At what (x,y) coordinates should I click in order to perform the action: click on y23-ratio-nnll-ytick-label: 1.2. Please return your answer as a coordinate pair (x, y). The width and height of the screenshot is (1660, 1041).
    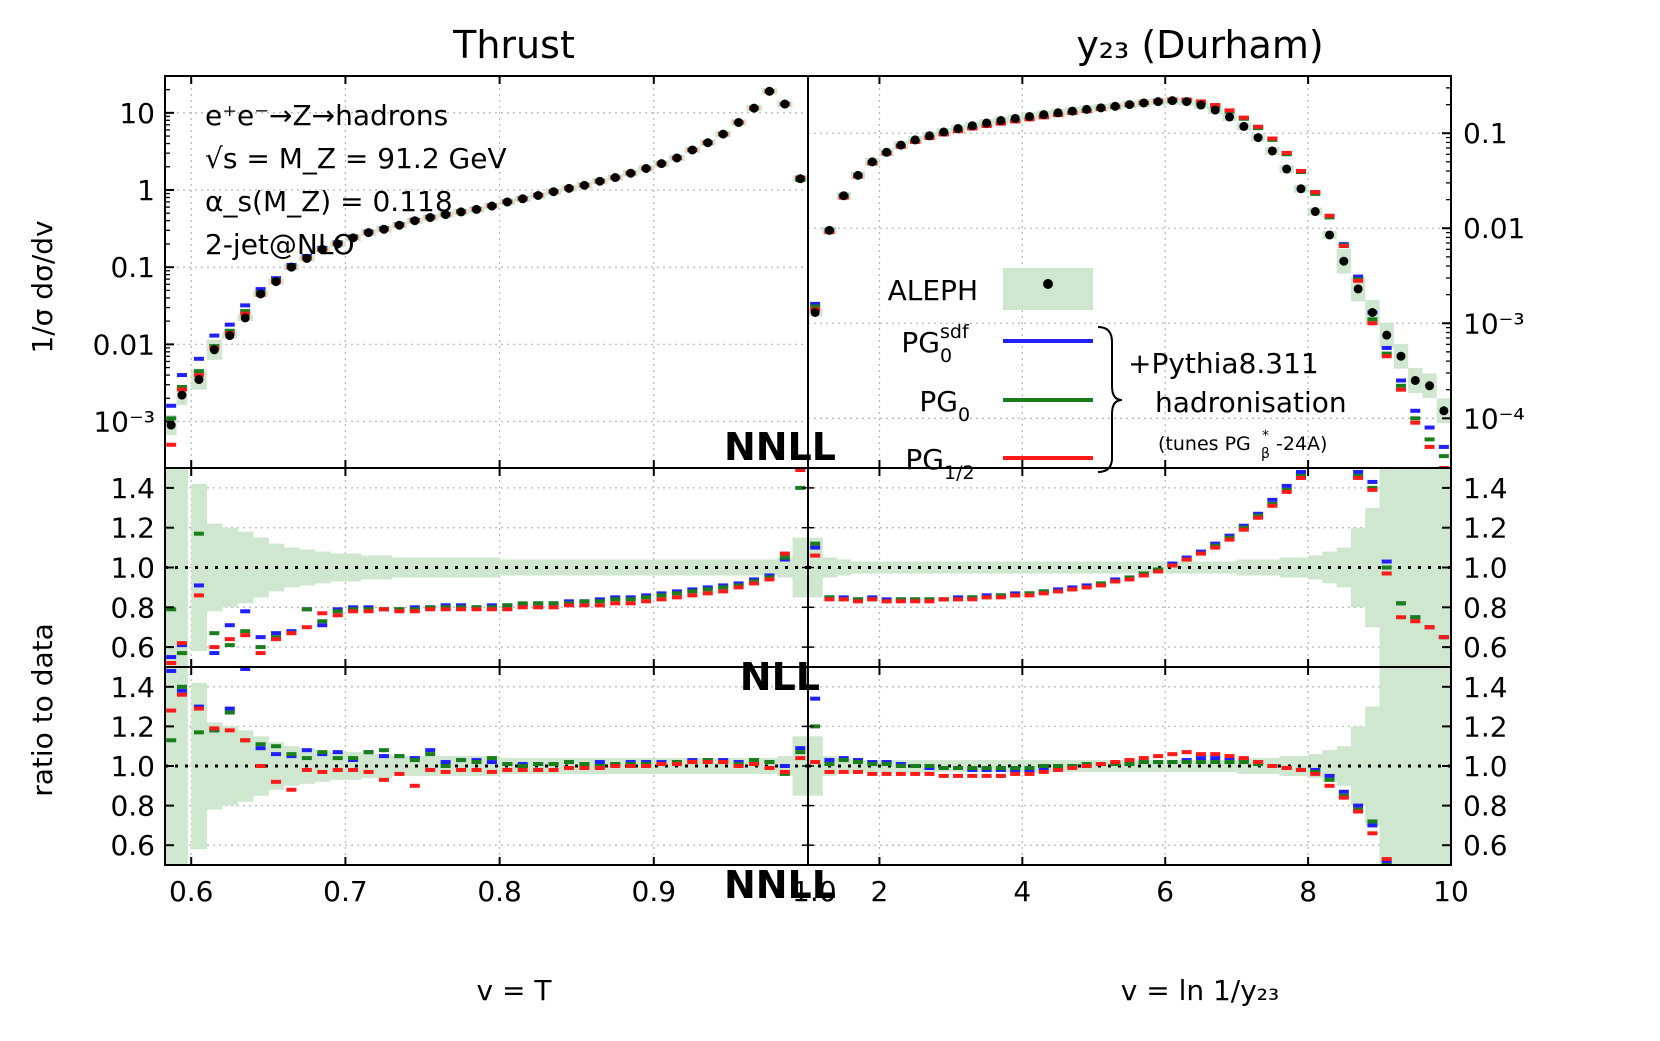
    Looking at the image, I should click on (1485, 726).